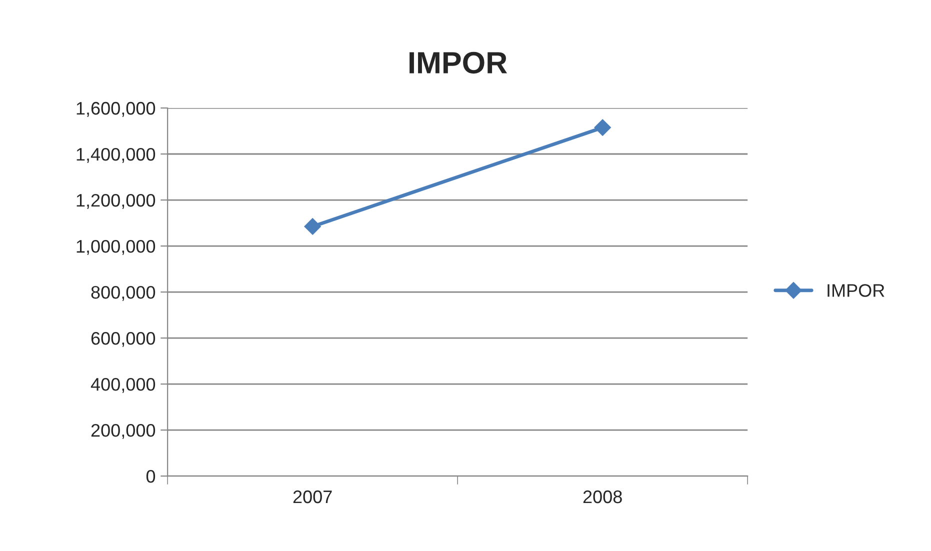  Describe the element at coordinates (116, 201) in the screenshot. I see `y-tick-label: 1,200,000` at that location.